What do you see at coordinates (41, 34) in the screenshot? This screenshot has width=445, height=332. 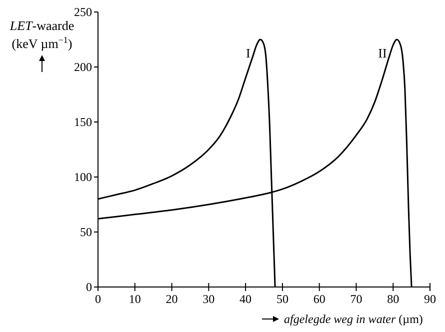 I see `y-axis-title: LET-waarde (keV µm$^{−1}$)` at bounding box center [41, 34].